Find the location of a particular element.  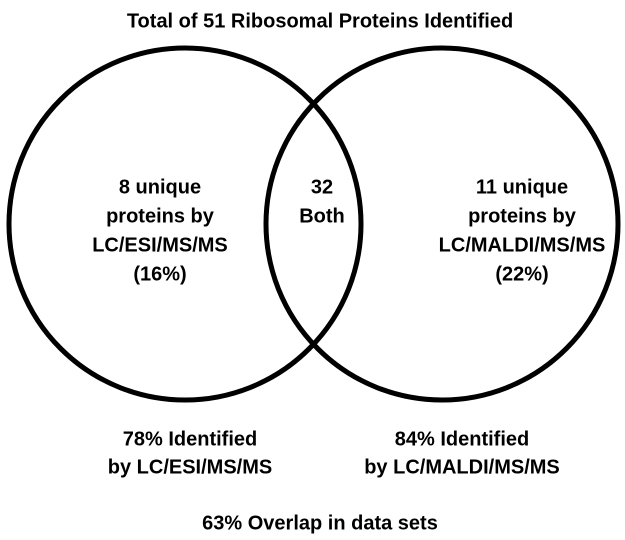

right-region-line: 11 unique is located at coordinates (522, 187).